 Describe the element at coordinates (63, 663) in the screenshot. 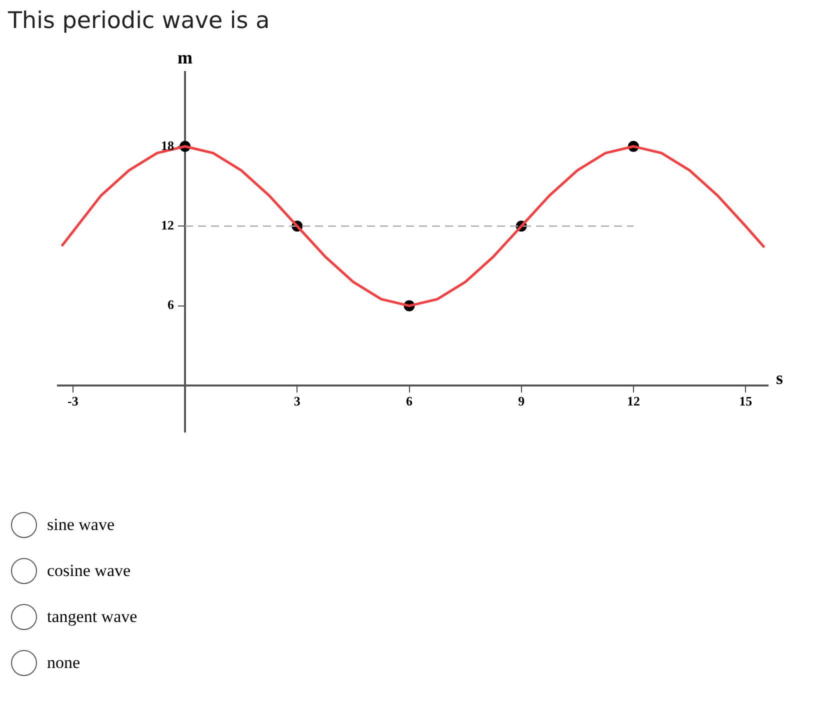

I see `text: none` at that location.